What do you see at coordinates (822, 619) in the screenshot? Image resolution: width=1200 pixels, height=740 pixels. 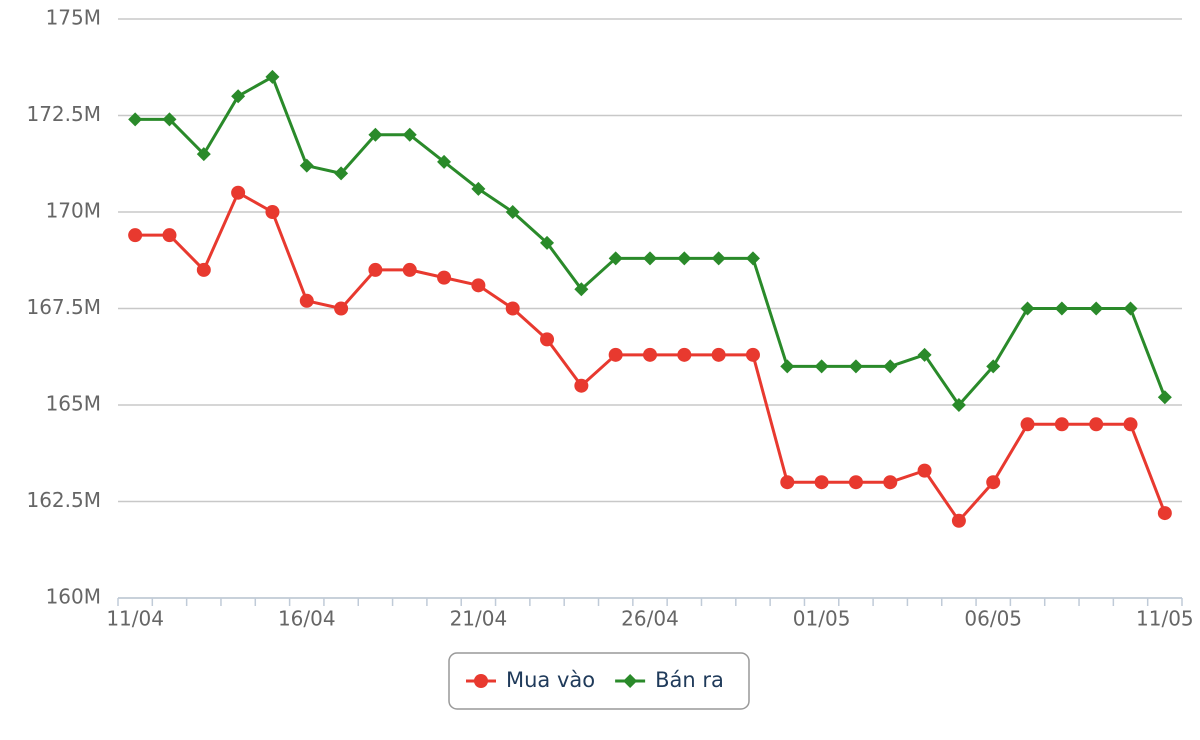 I see `x-tick-label: 01/05` at bounding box center [822, 619].